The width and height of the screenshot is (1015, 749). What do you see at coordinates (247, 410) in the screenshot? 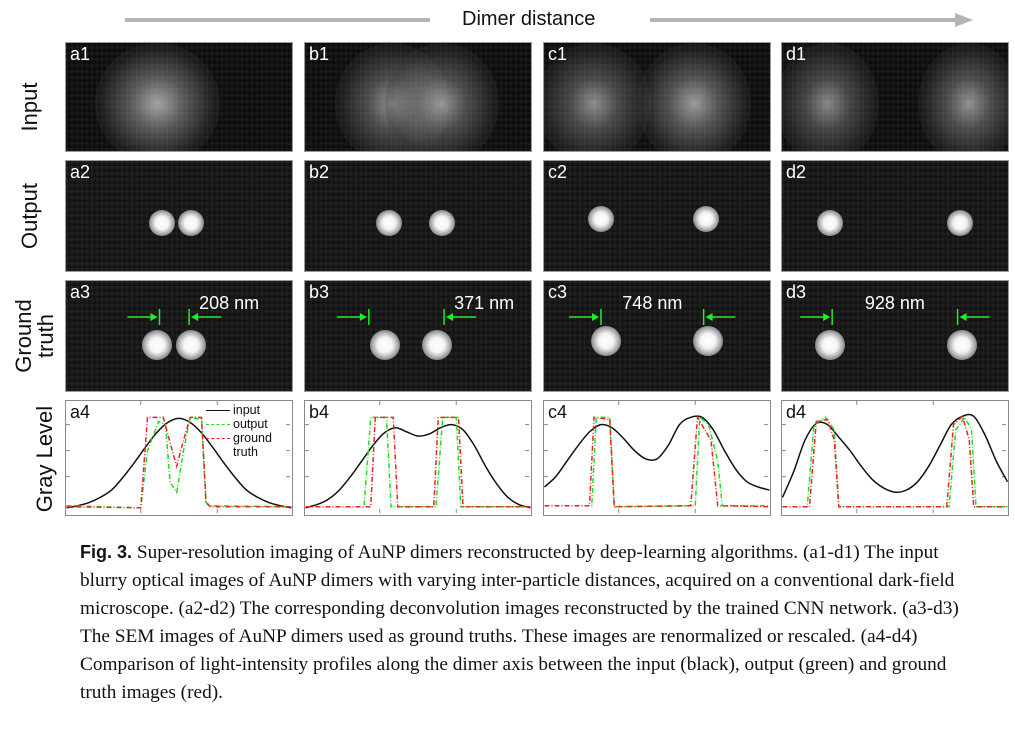
I see `legend-label-input: input` at bounding box center [247, 410].